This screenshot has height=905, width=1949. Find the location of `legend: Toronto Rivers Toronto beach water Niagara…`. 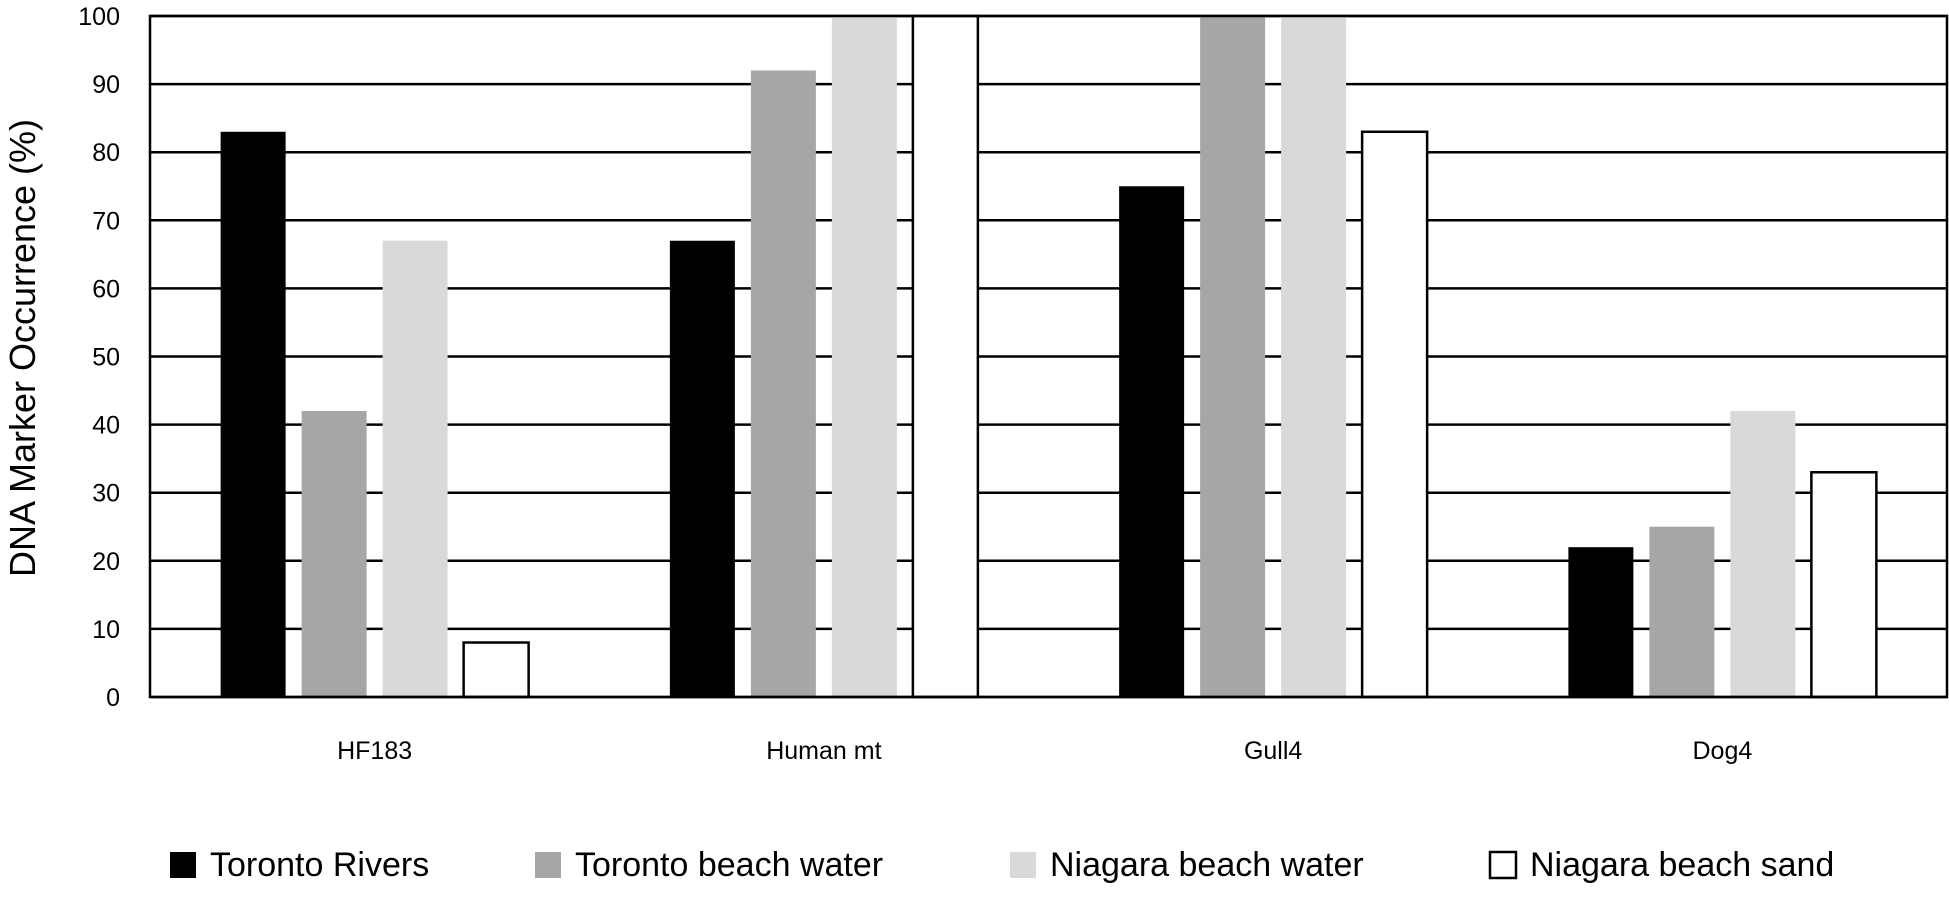

legend: Toronto Rivers Toronto beach water Niagara… is located at coordinates (1002, 865).